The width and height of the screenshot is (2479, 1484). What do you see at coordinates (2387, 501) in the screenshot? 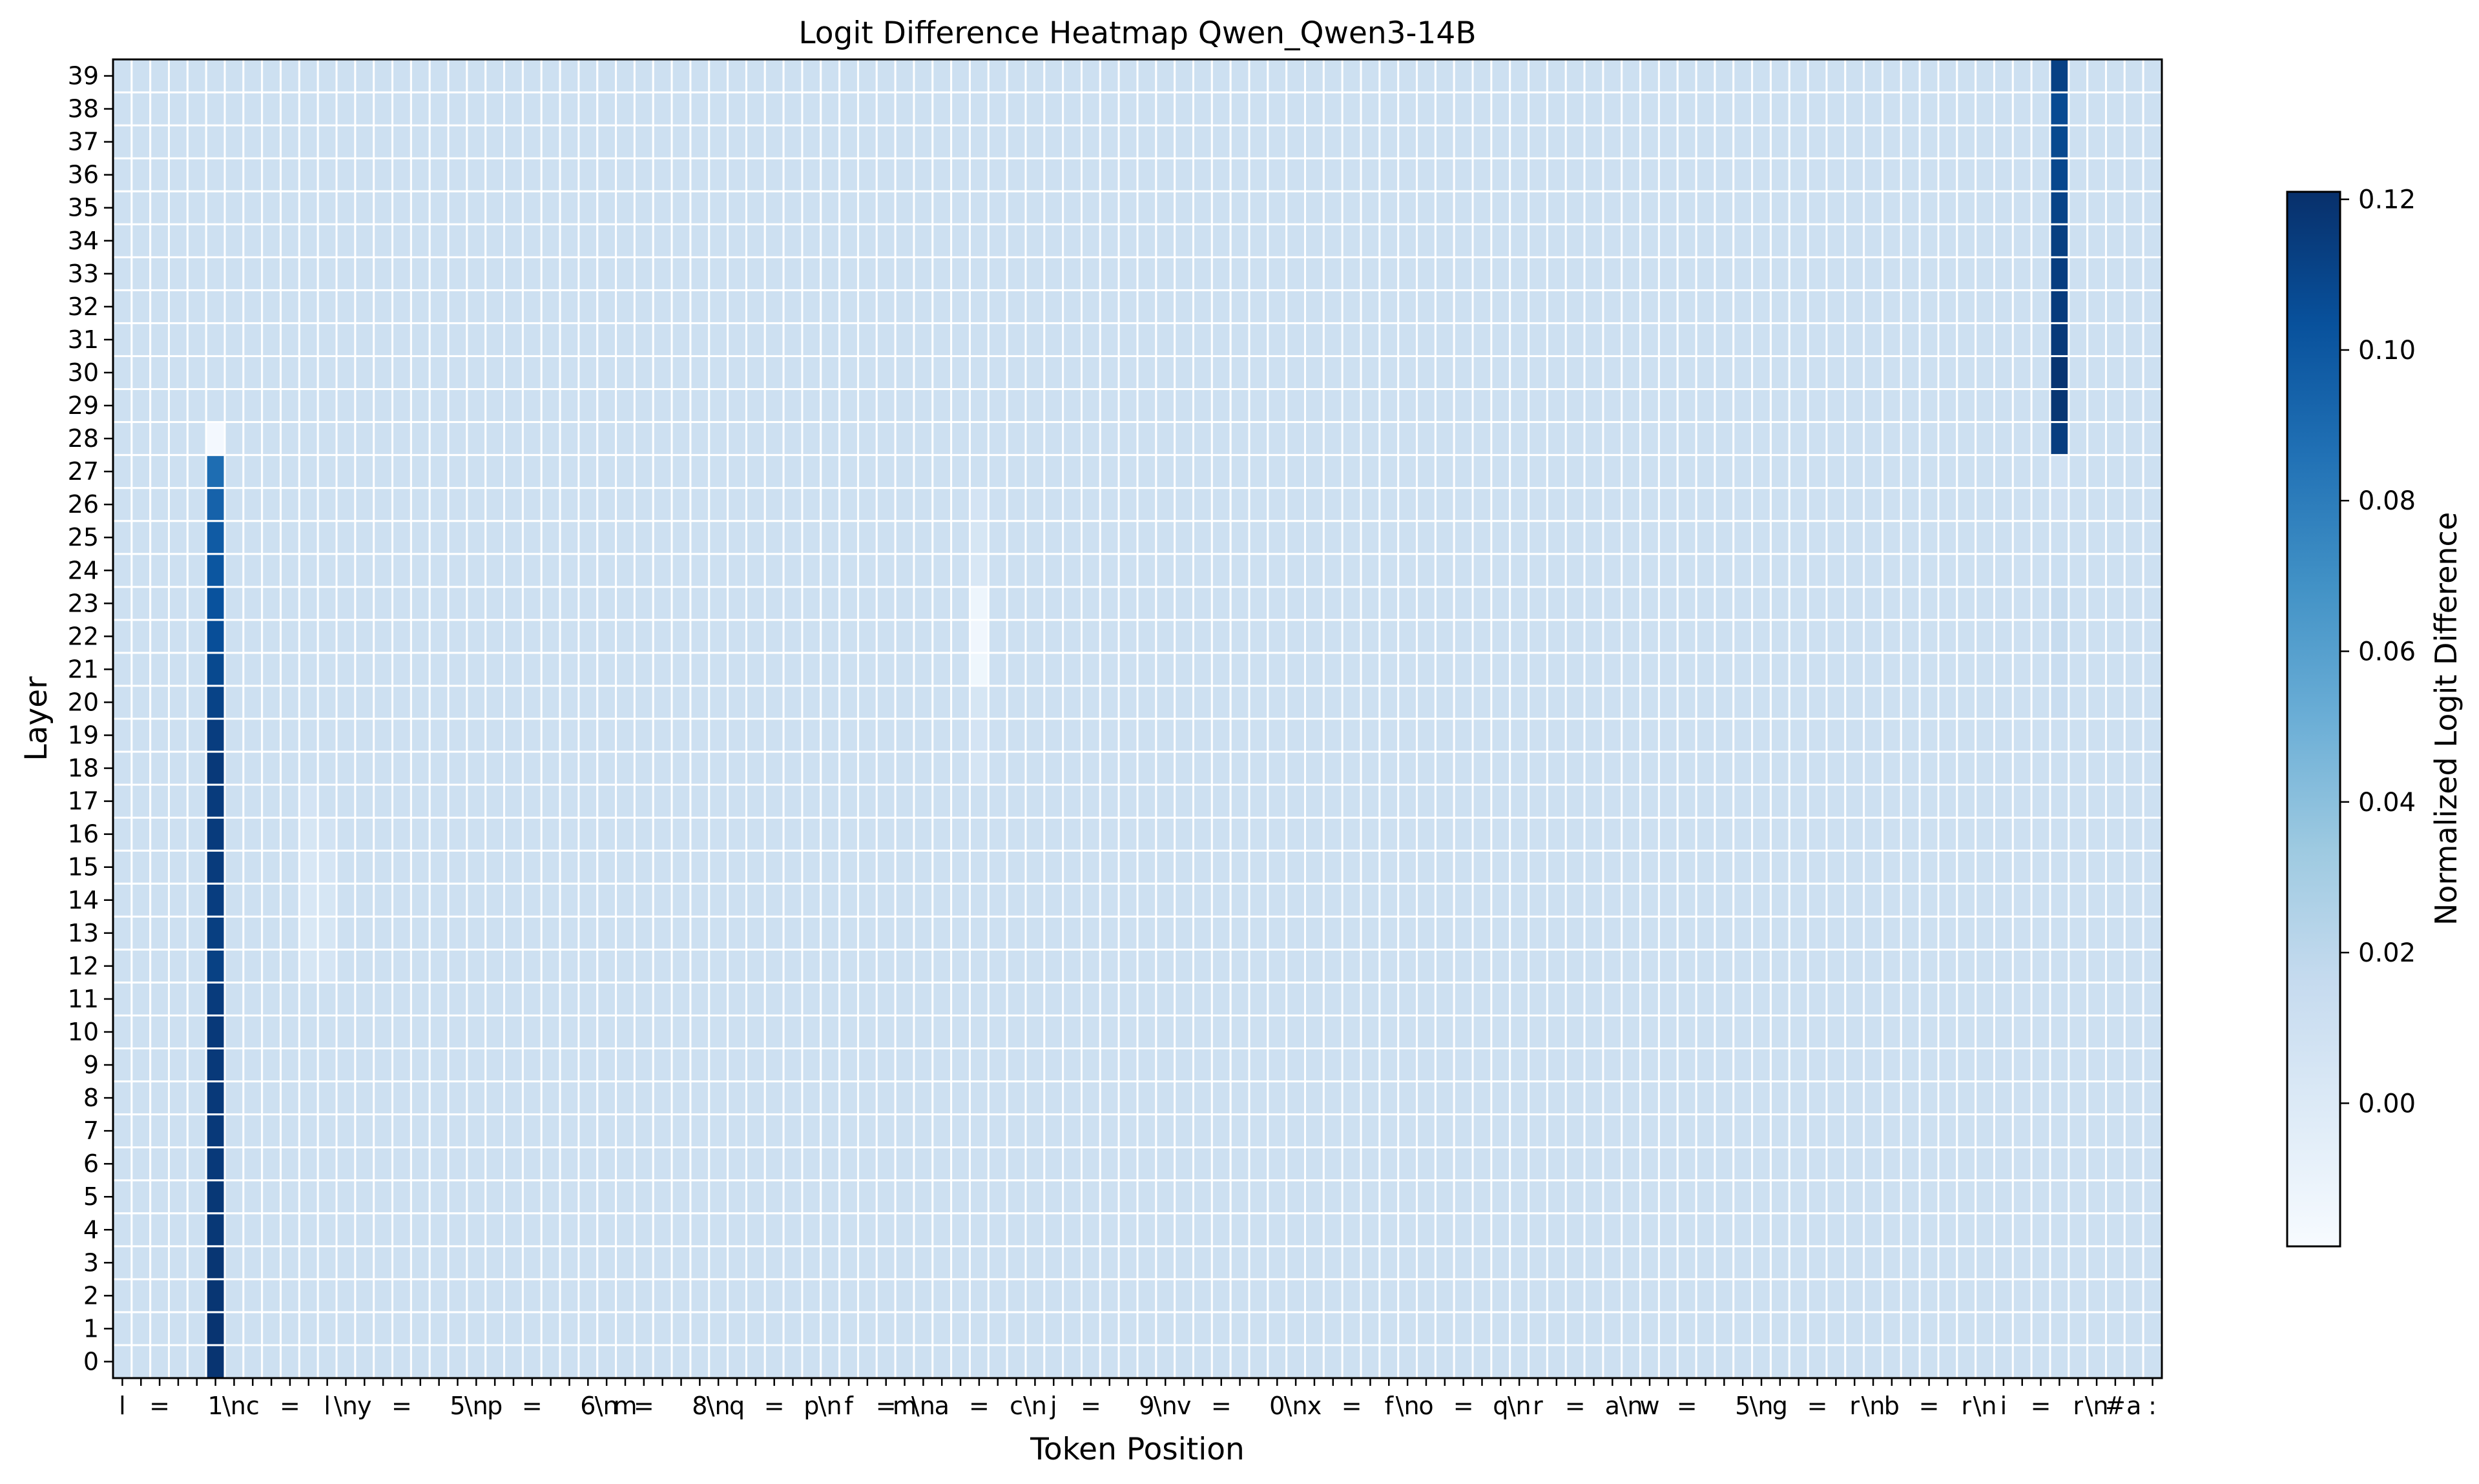
I see `colorbar-tick-label: 0.08` at bounding box center [2387, 501].